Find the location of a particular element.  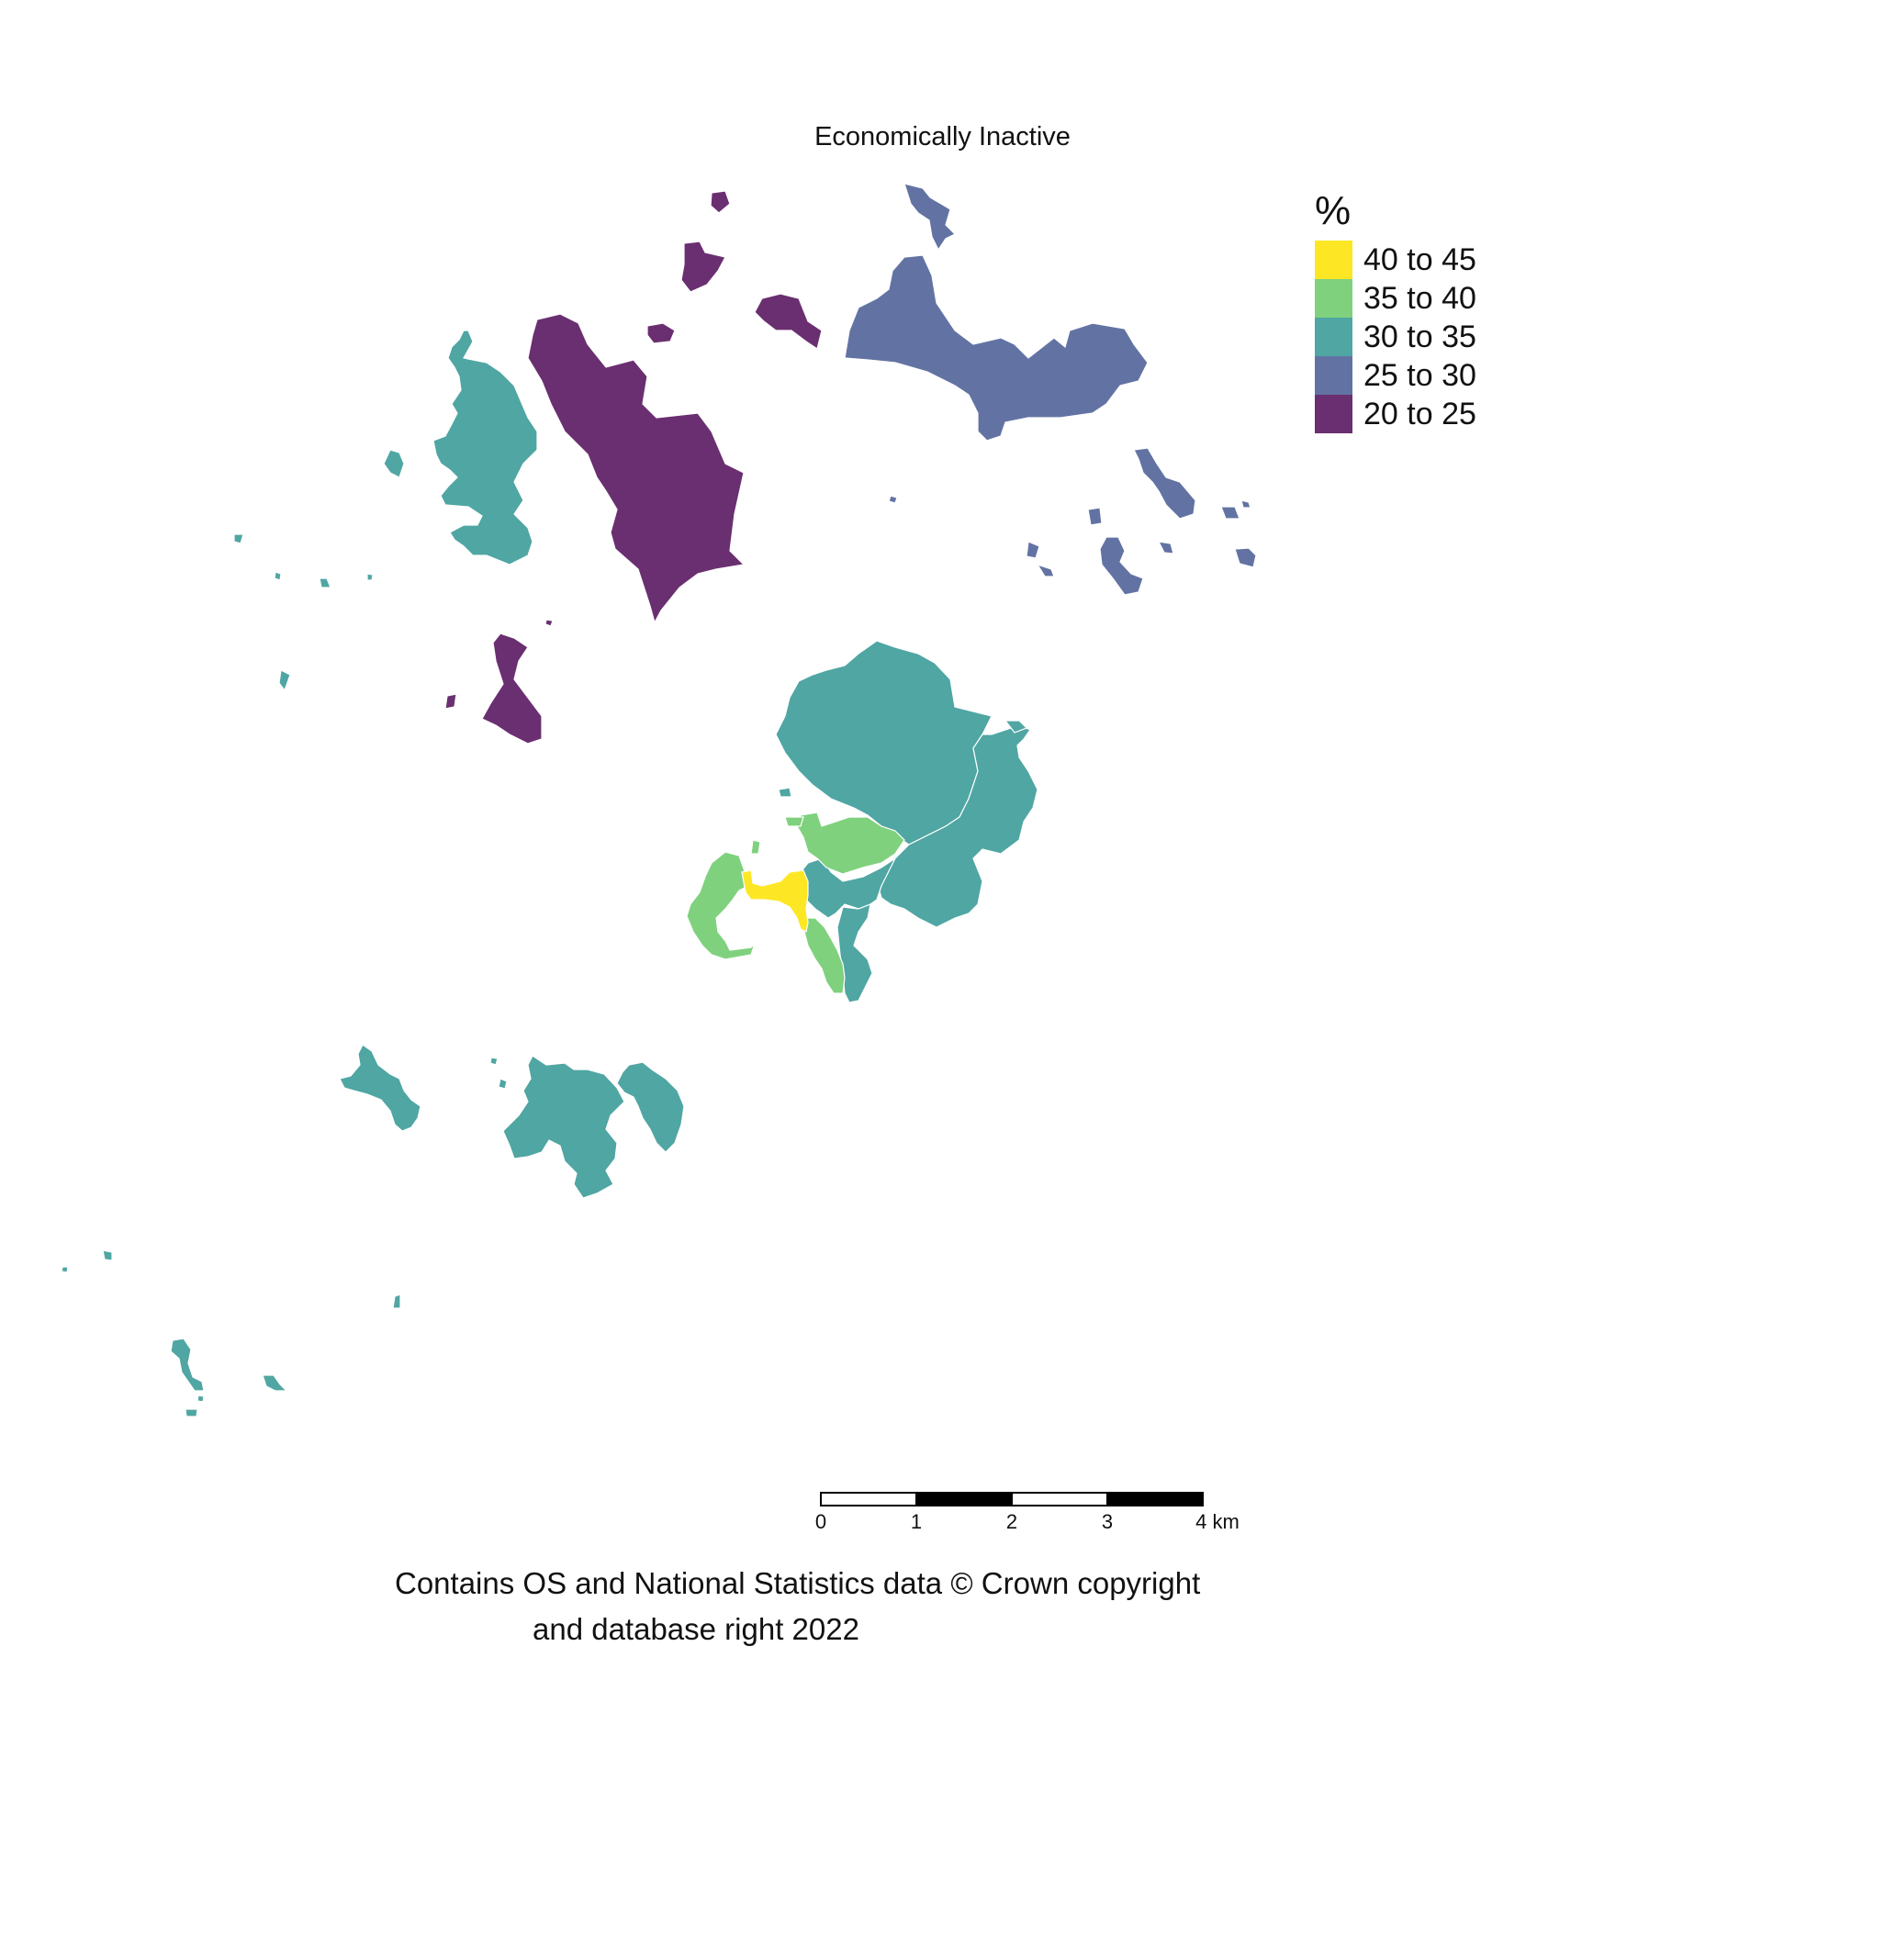

region-tresco is located at coordinates (637, 468).